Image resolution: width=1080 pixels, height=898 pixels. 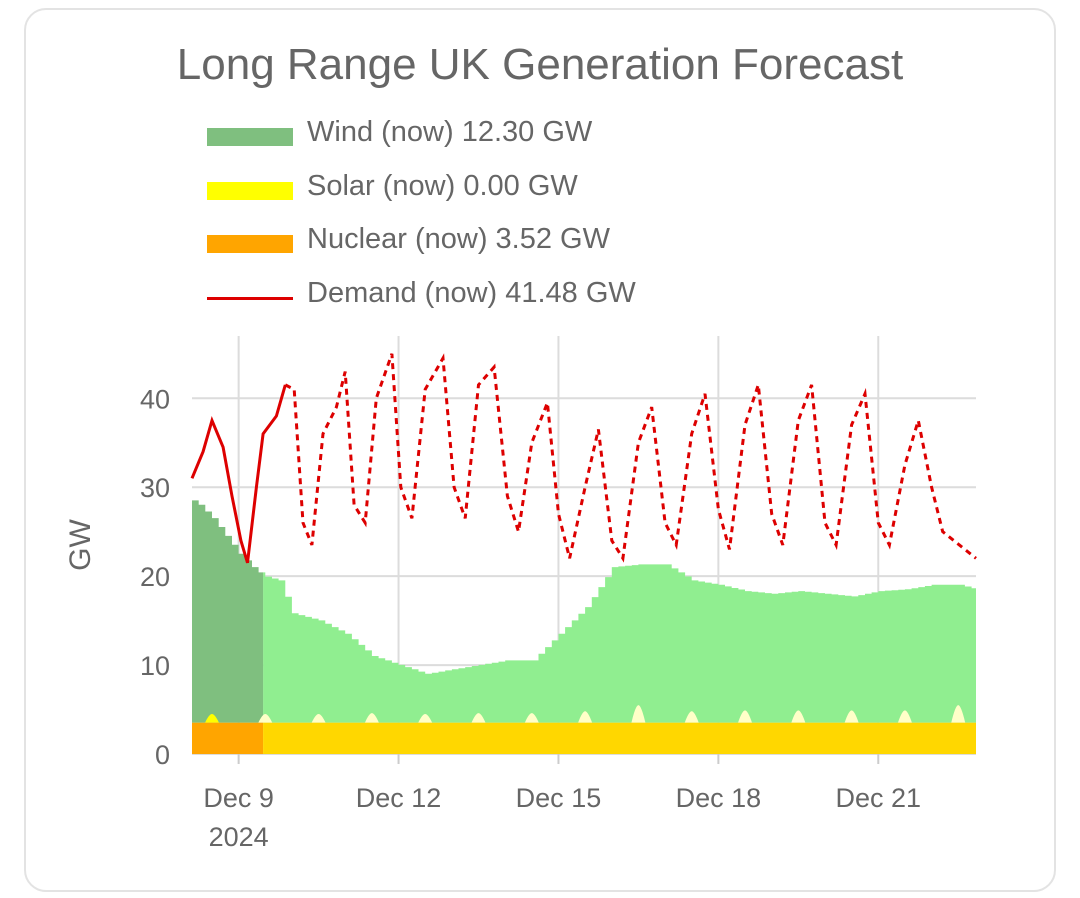 I want to click on wind-forecast-area, so click(x=619, y=643).